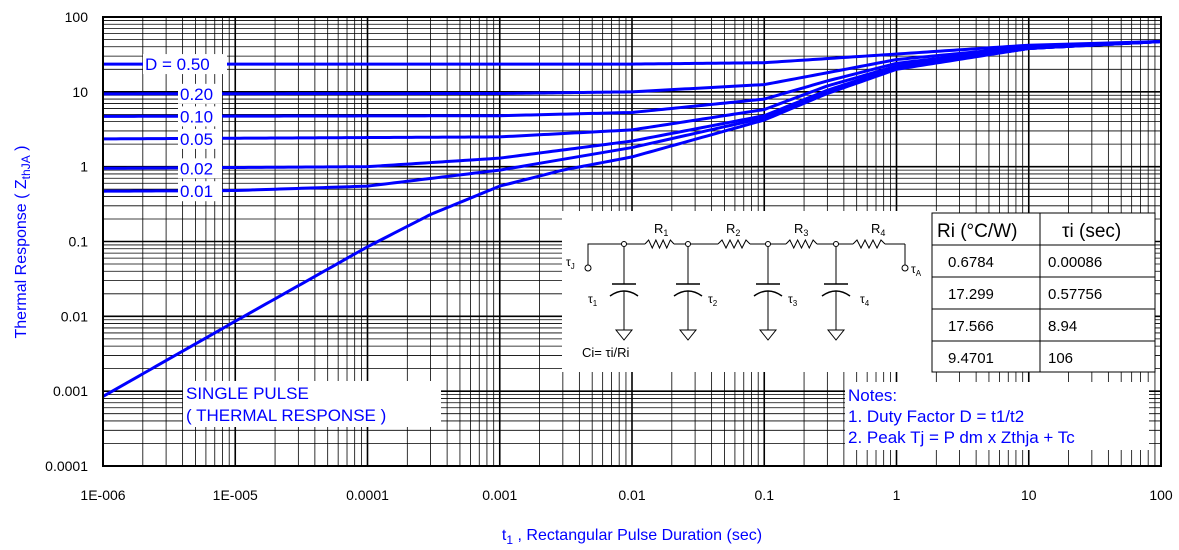 This screenshot has height=550, width=1179. What do you see at coordinates (971, 358) in the screenshot?
I see `table-cell: 9.4701` at bounding box center [971, 358].